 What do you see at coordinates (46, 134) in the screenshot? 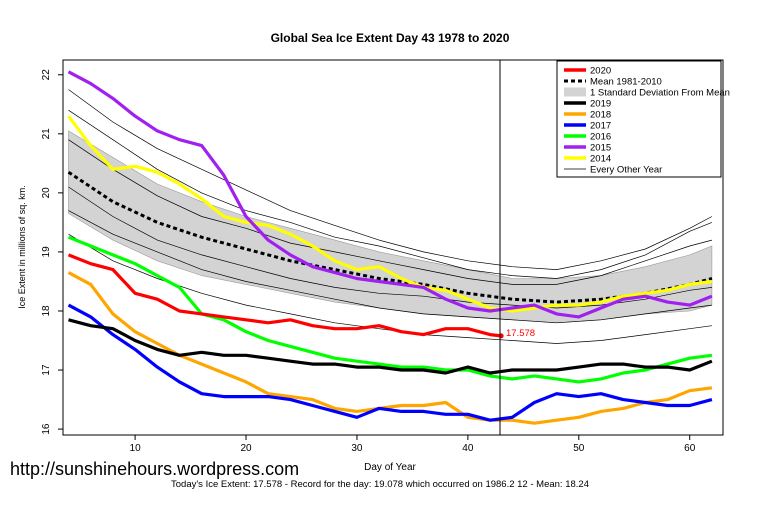
I see `y-tick-label-21: 21` at bounding box center [46, 134].